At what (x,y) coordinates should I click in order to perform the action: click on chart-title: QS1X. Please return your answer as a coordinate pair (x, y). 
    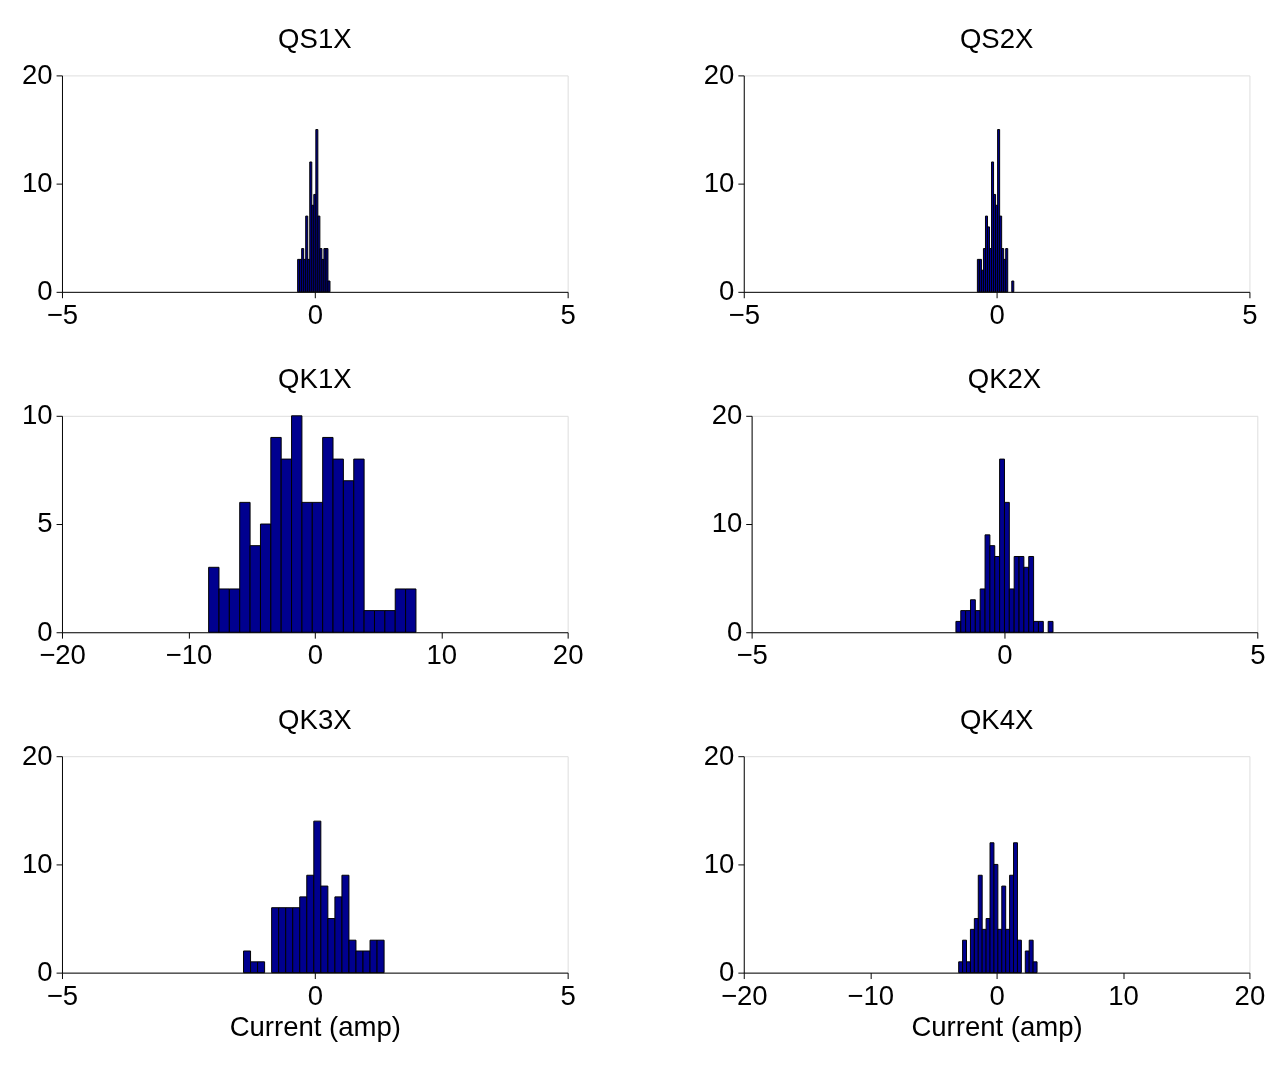
    Looking at the image, I should click on (315, 38).